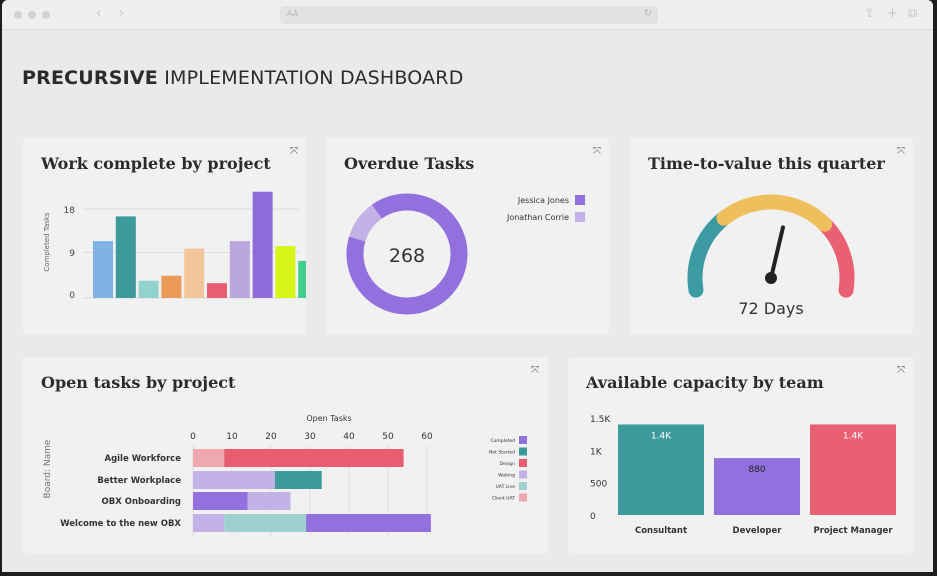  Describe the element at coordinates (232, 437) in the screenshot. I see `x-tick-label: 10` at that location.